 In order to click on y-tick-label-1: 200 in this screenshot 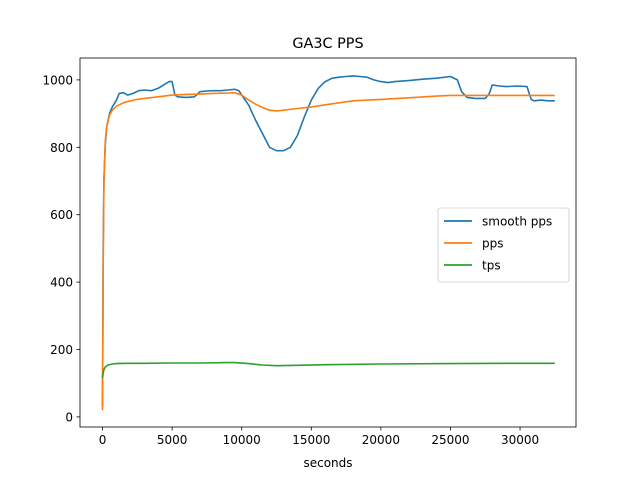, I will do `click(61, 350)`.